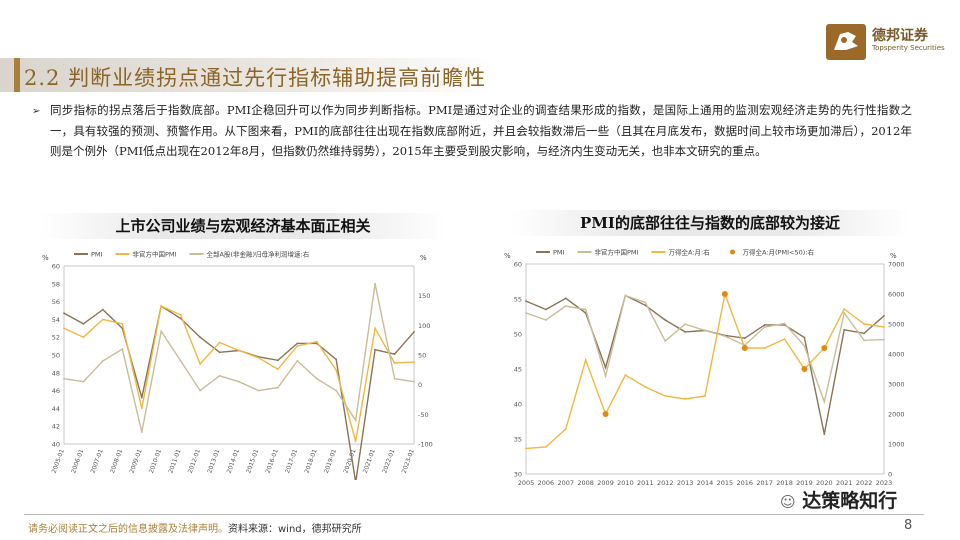  I want to click on x-tick-label: 2013-01, so click(213, 461).